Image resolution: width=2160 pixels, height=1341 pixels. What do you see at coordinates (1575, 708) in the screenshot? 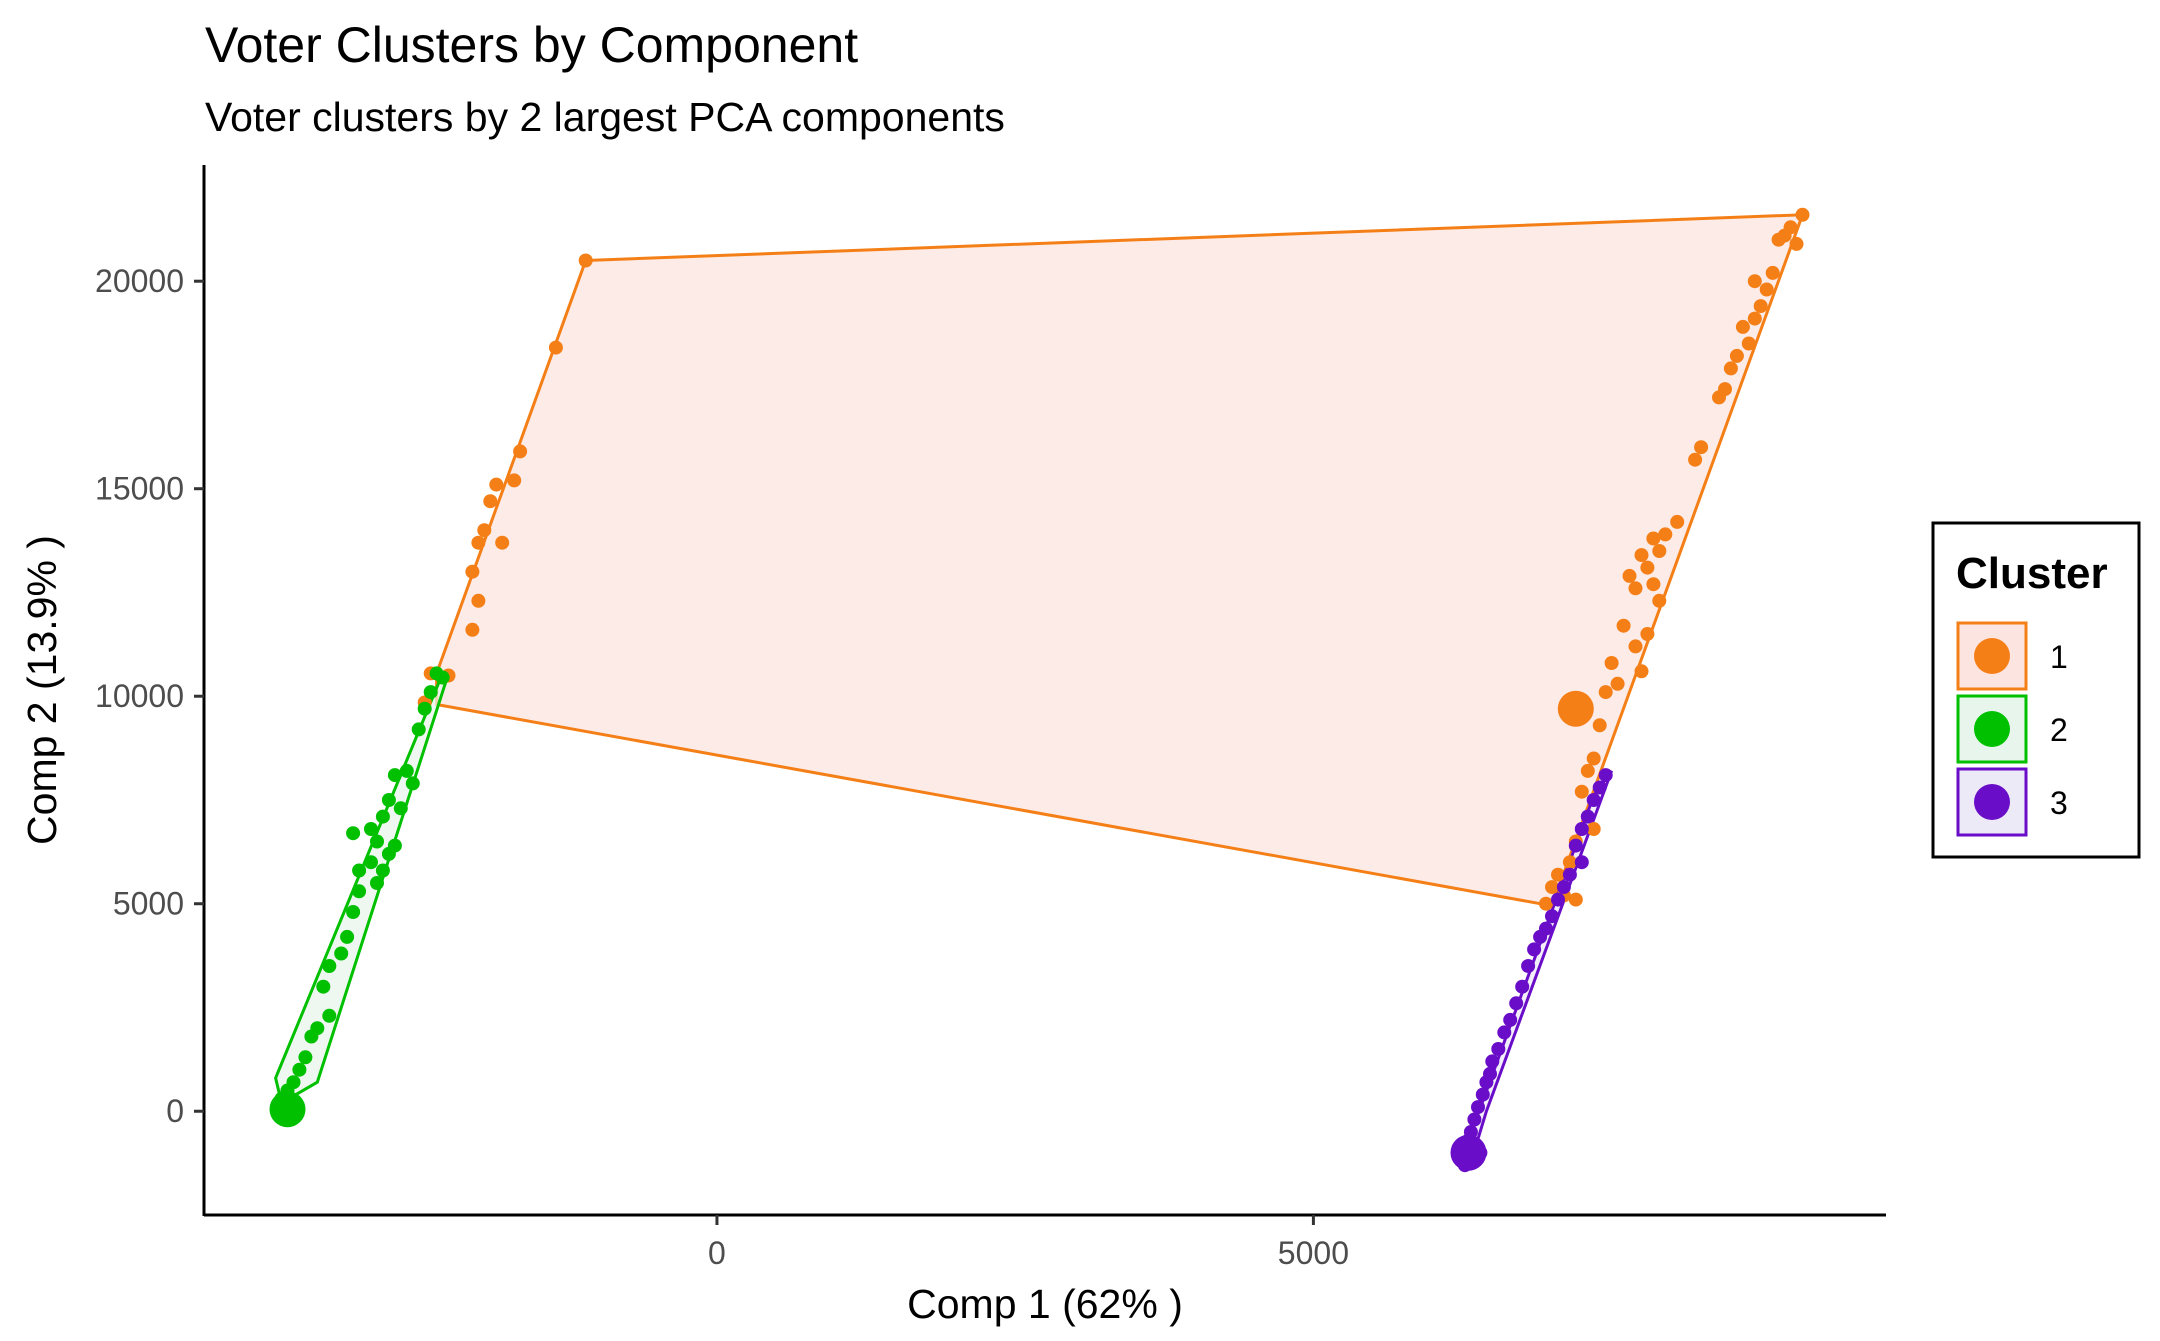
I see `cluster-1-centroid` at bounding box center [1575, 708].